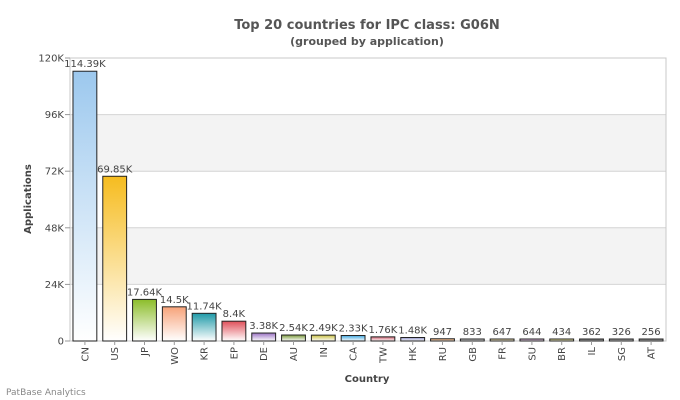 Image resolution: width=680 pixels, height=400 pixels. What do you see at coordinates (115, 354) in the screenshot?
I see `x-tick-label-us: US` at bounding box center [115, 354].